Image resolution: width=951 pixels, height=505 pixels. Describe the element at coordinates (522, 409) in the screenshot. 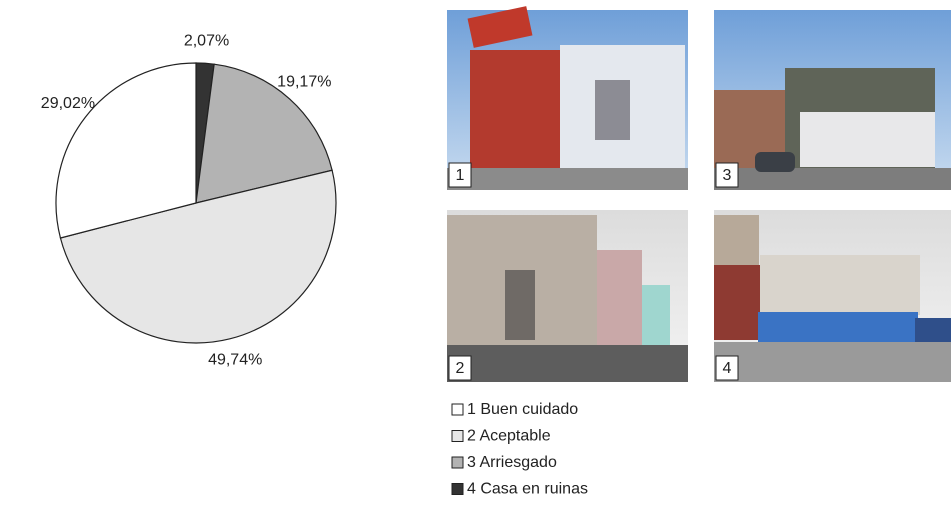

I see `legend-label: 1 Buen cuidado` at that location.